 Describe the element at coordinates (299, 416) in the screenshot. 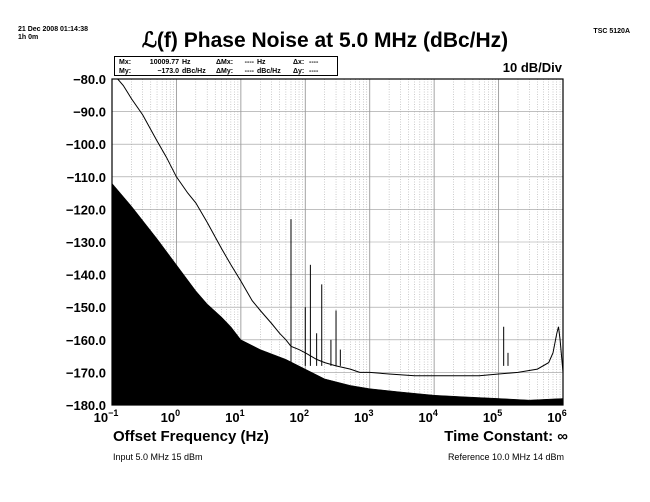

I see `x-tick-label: 10²` at that location.